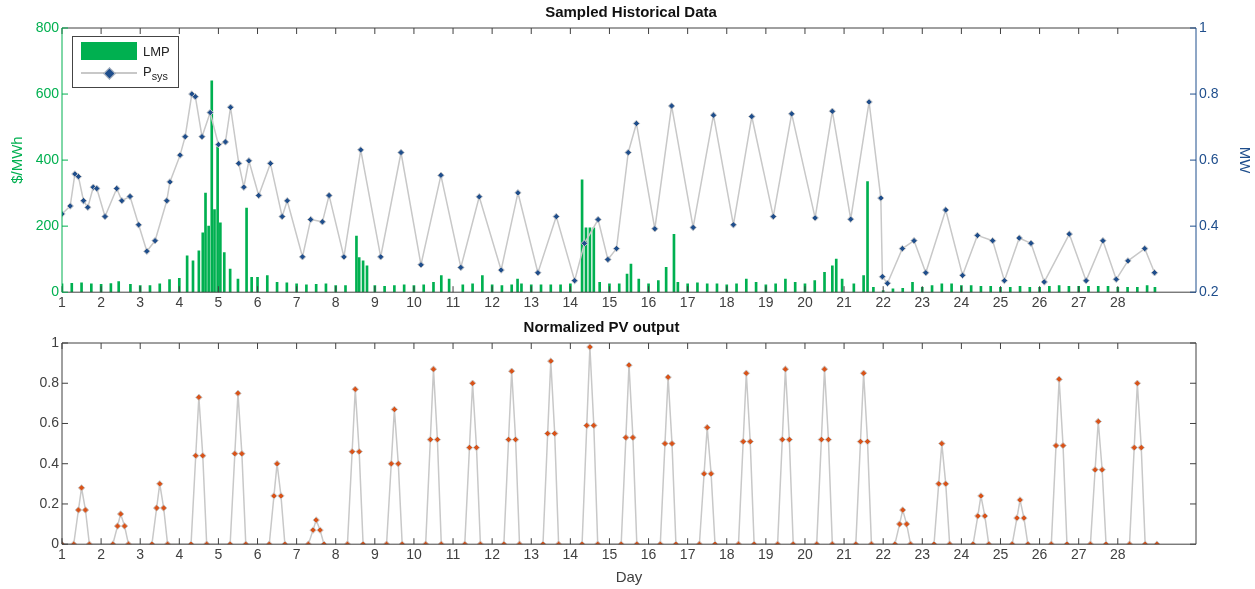  What do you see at coordinates (55, 341) in the screenshot?
I see `y-tick-label: 1` at bounding box center [55, 341].